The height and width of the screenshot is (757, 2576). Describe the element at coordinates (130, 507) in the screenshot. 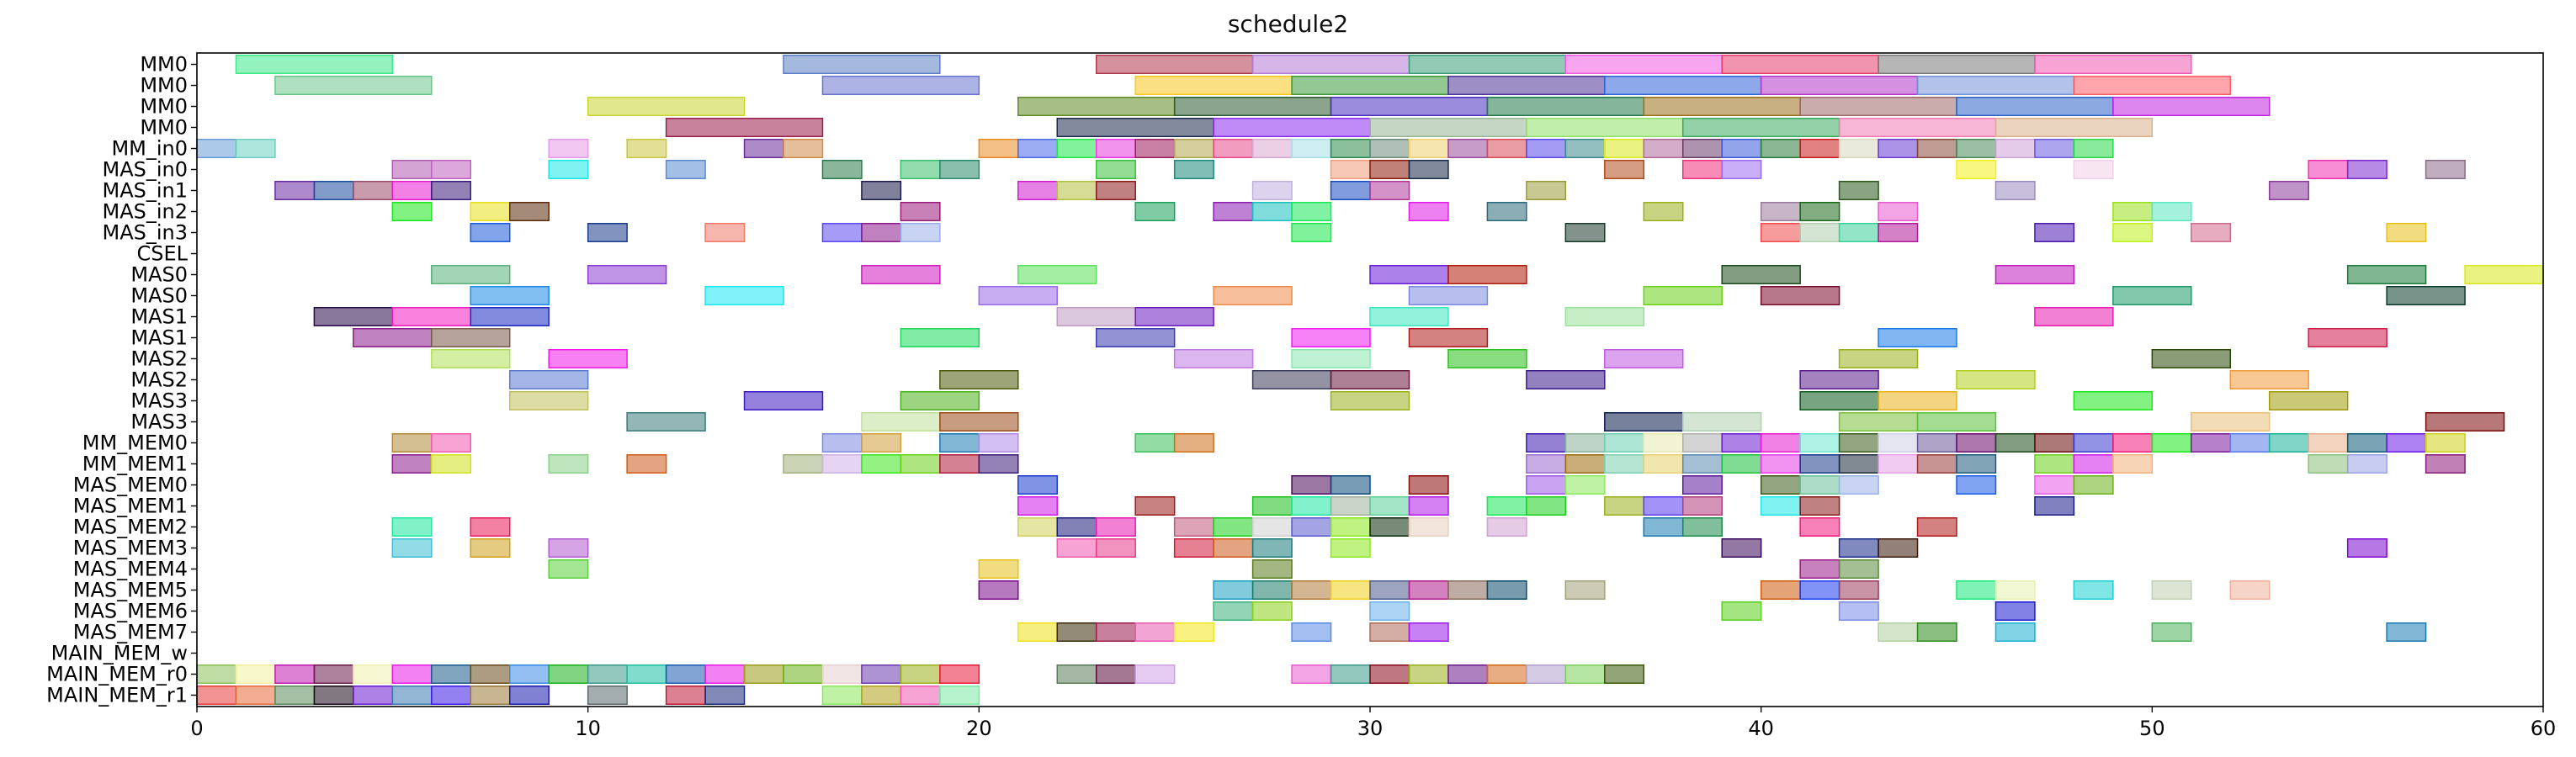

I see `y-tick-label: MAS_MEM1` at that location.